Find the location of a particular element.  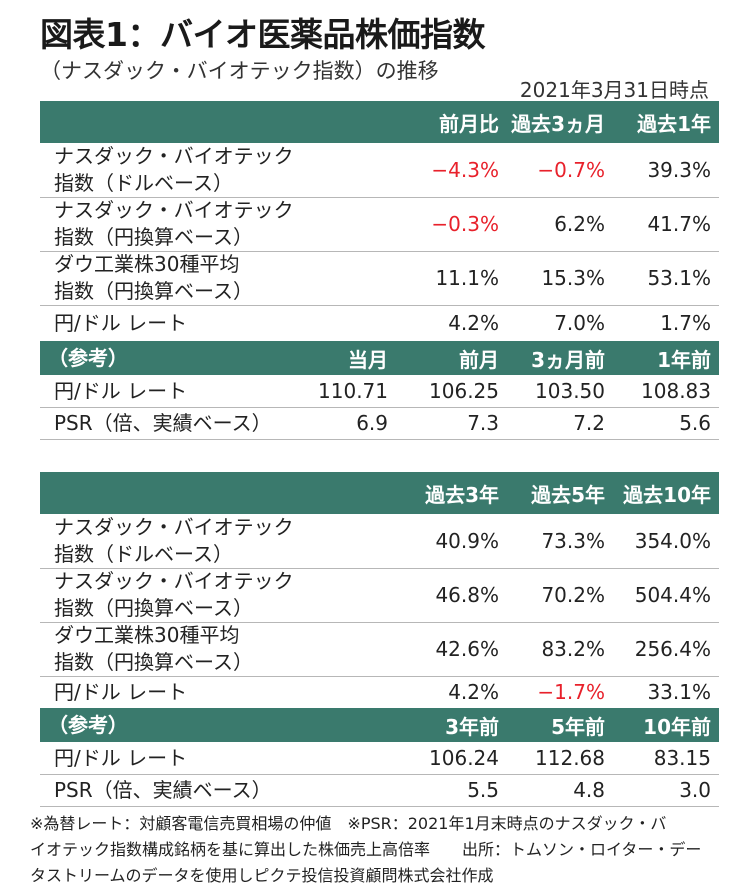

reference-header: （参考） 3年前 5年前 10年前 is located at coordinates (379, 725).